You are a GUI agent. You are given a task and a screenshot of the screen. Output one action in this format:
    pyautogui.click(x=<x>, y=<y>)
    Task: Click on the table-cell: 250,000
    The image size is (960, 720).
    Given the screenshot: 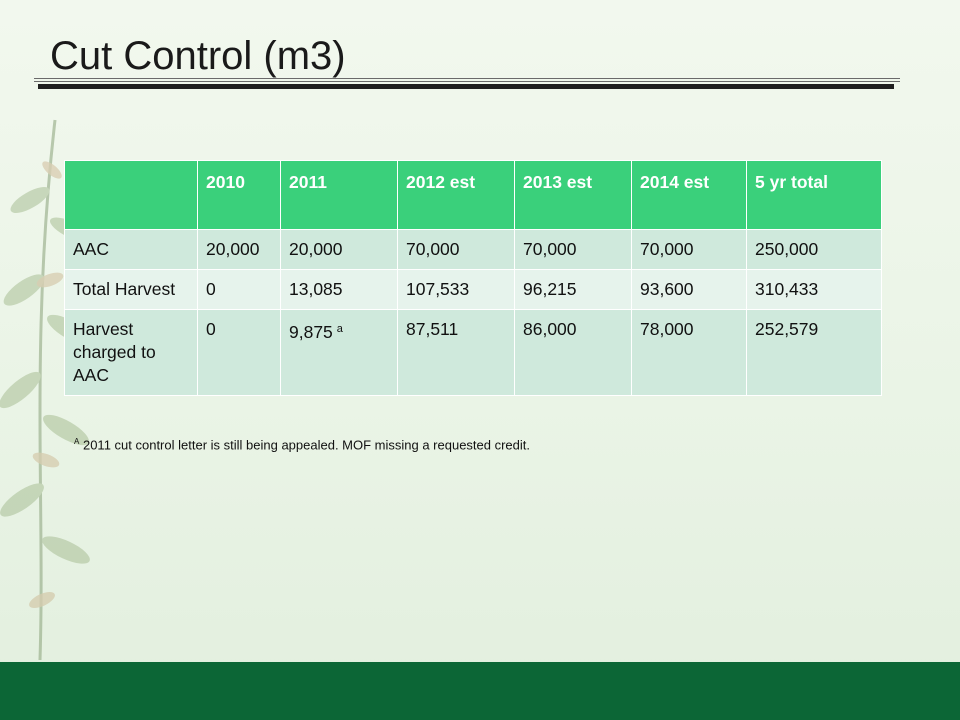 What is the action you would take?
    pyautogui.click(x=814, y=249)
    